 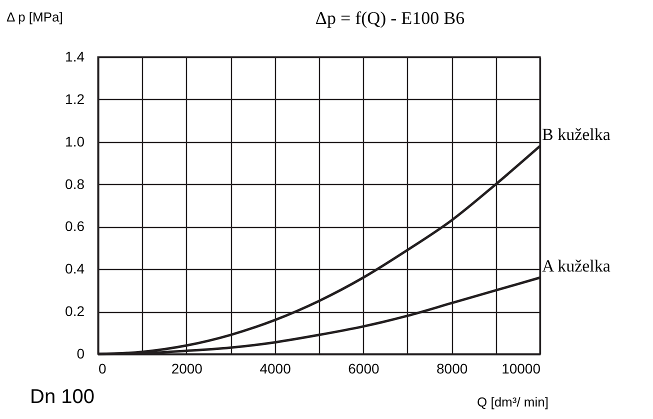 I want to click on y-tick-label: 1.0, so click(x=75, y=141).